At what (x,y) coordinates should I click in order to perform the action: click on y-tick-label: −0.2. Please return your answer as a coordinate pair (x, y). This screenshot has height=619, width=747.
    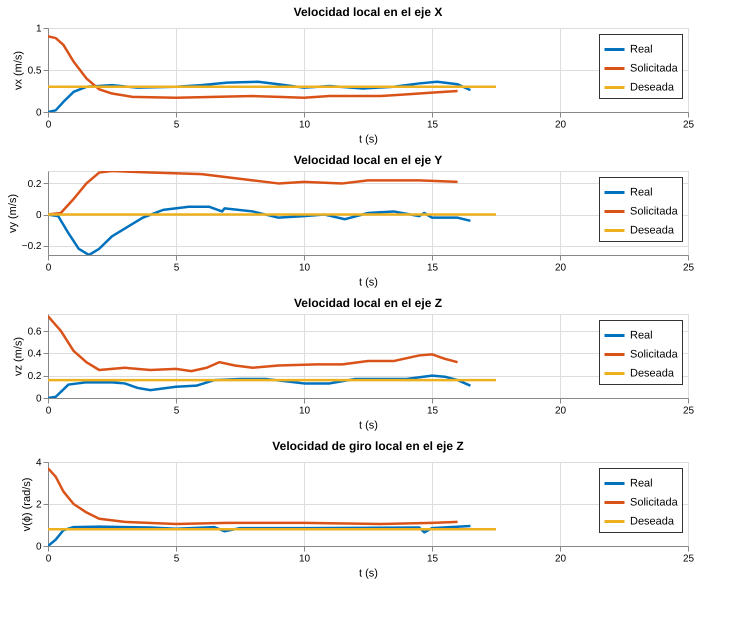
    Looking at the image, I should click on (32, 246).